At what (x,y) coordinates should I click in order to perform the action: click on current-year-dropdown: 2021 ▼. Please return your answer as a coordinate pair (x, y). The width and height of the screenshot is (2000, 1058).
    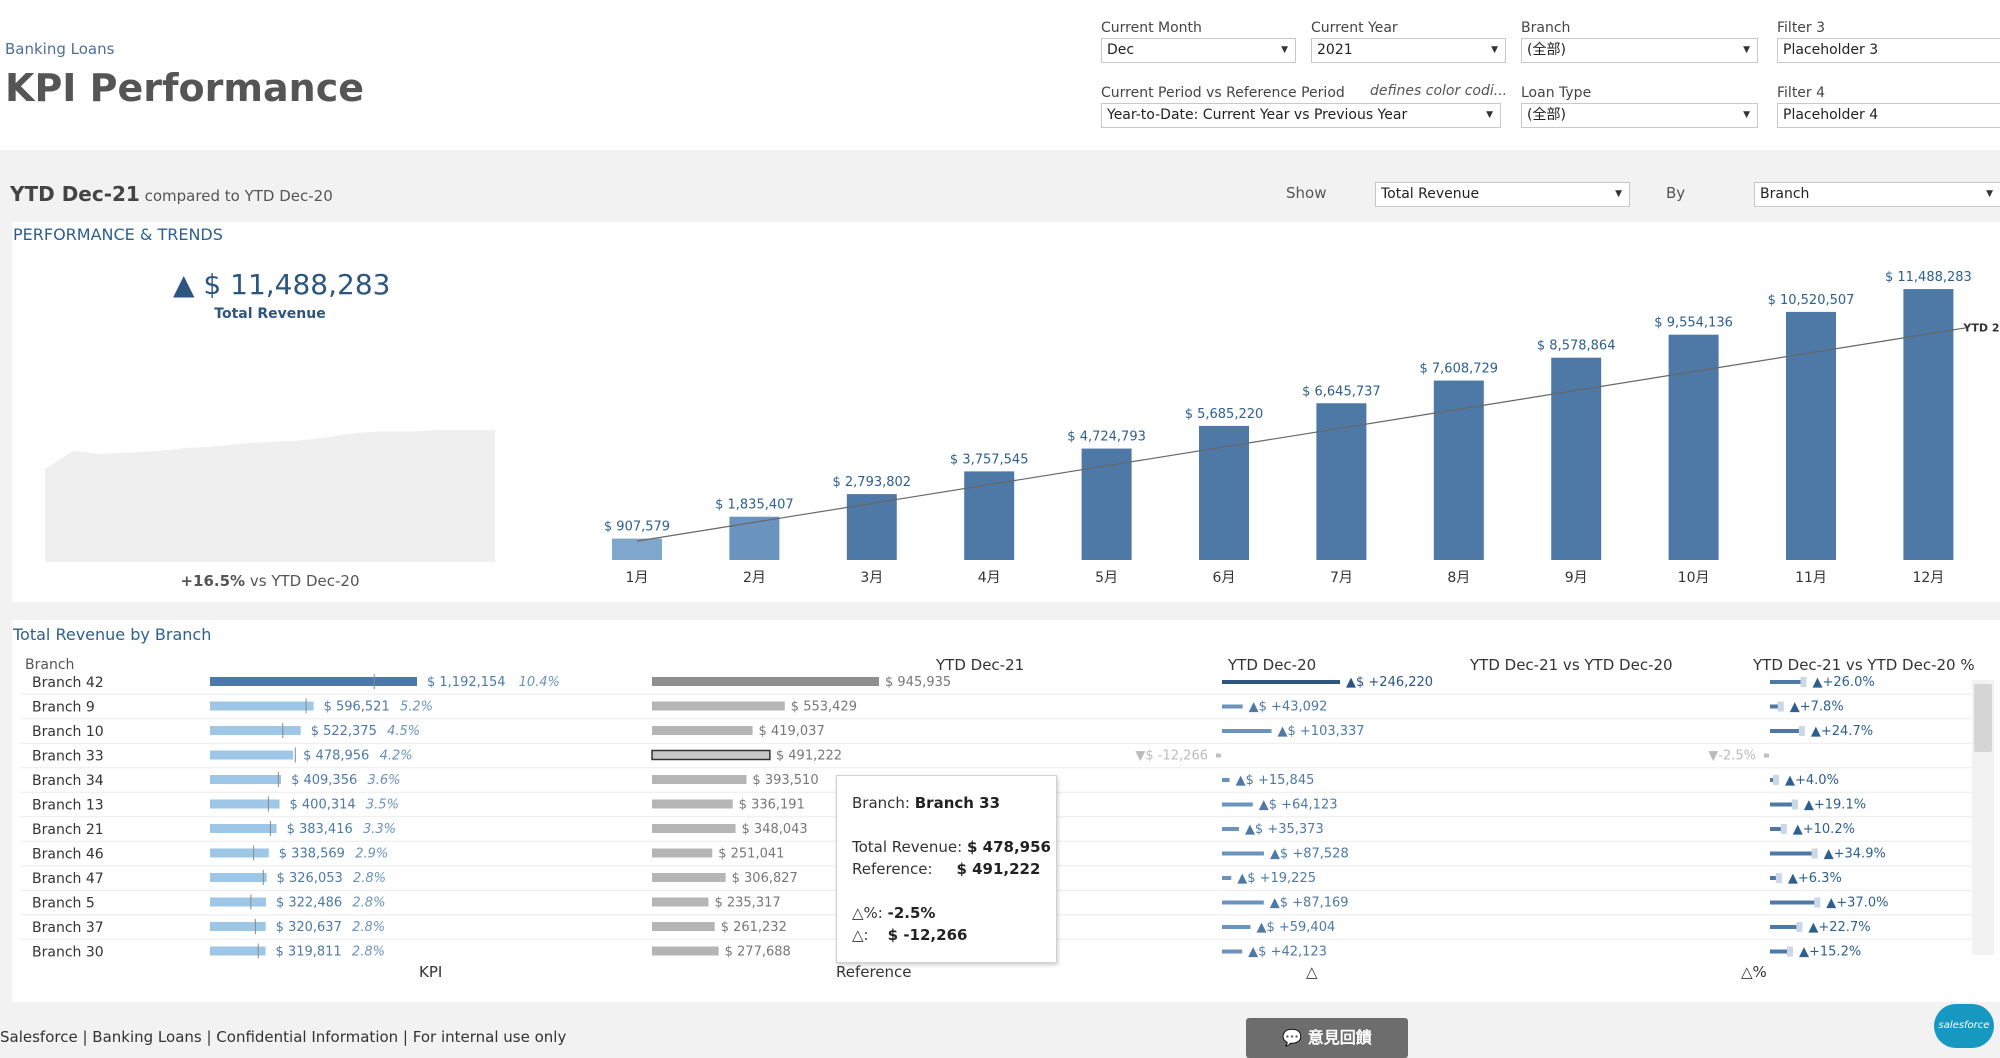
    Looking at the image, I should click on (1408, 50).